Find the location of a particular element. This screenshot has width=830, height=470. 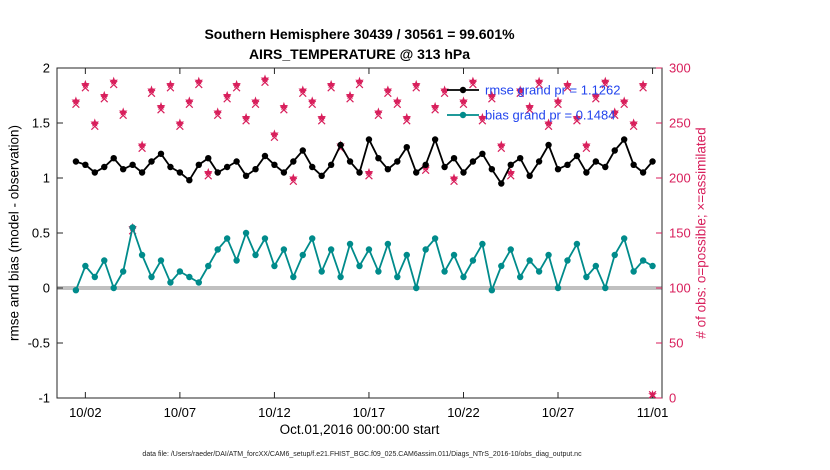

y-left-tick-label: -1 is located at coordinates (44, 398).